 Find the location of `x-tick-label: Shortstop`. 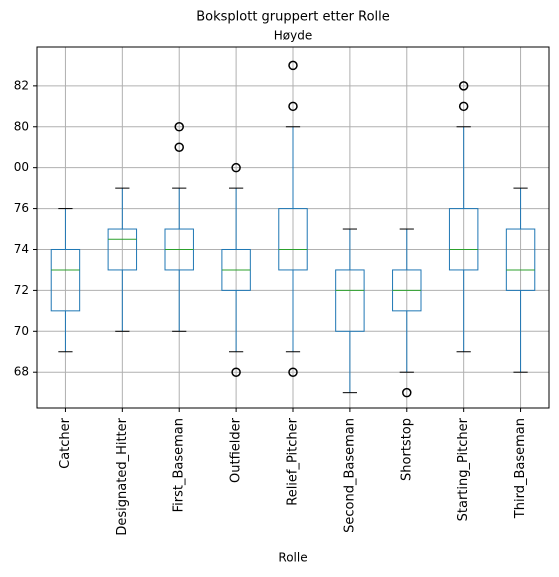

x-tick-label: Shortstop is located at coordinates (406, 449).